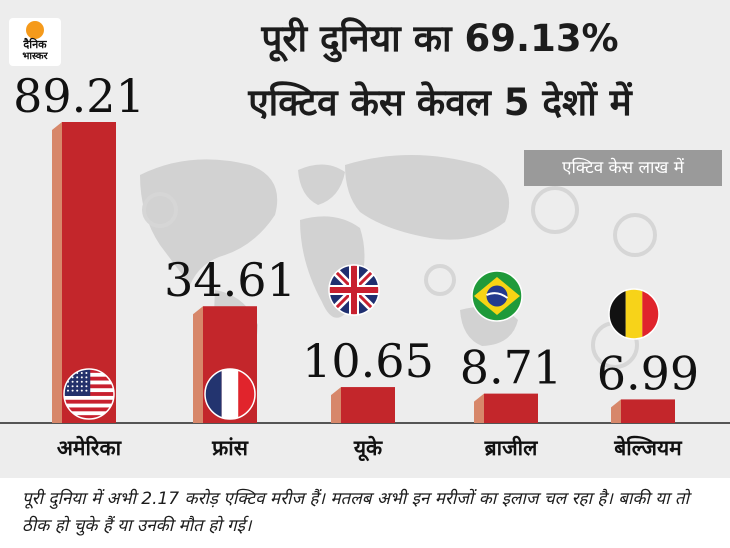  What do you see at coordinates (230, 394) in the screenshot?
I see `france-flag-icon` at bounding box center [230, 394].